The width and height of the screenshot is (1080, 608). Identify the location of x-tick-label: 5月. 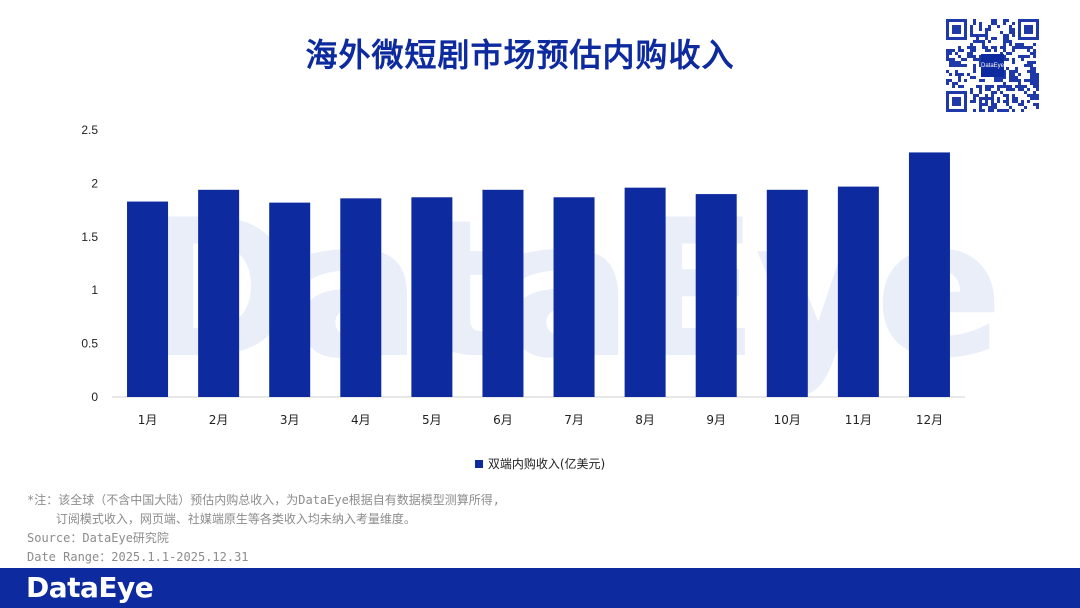
(432, 420).